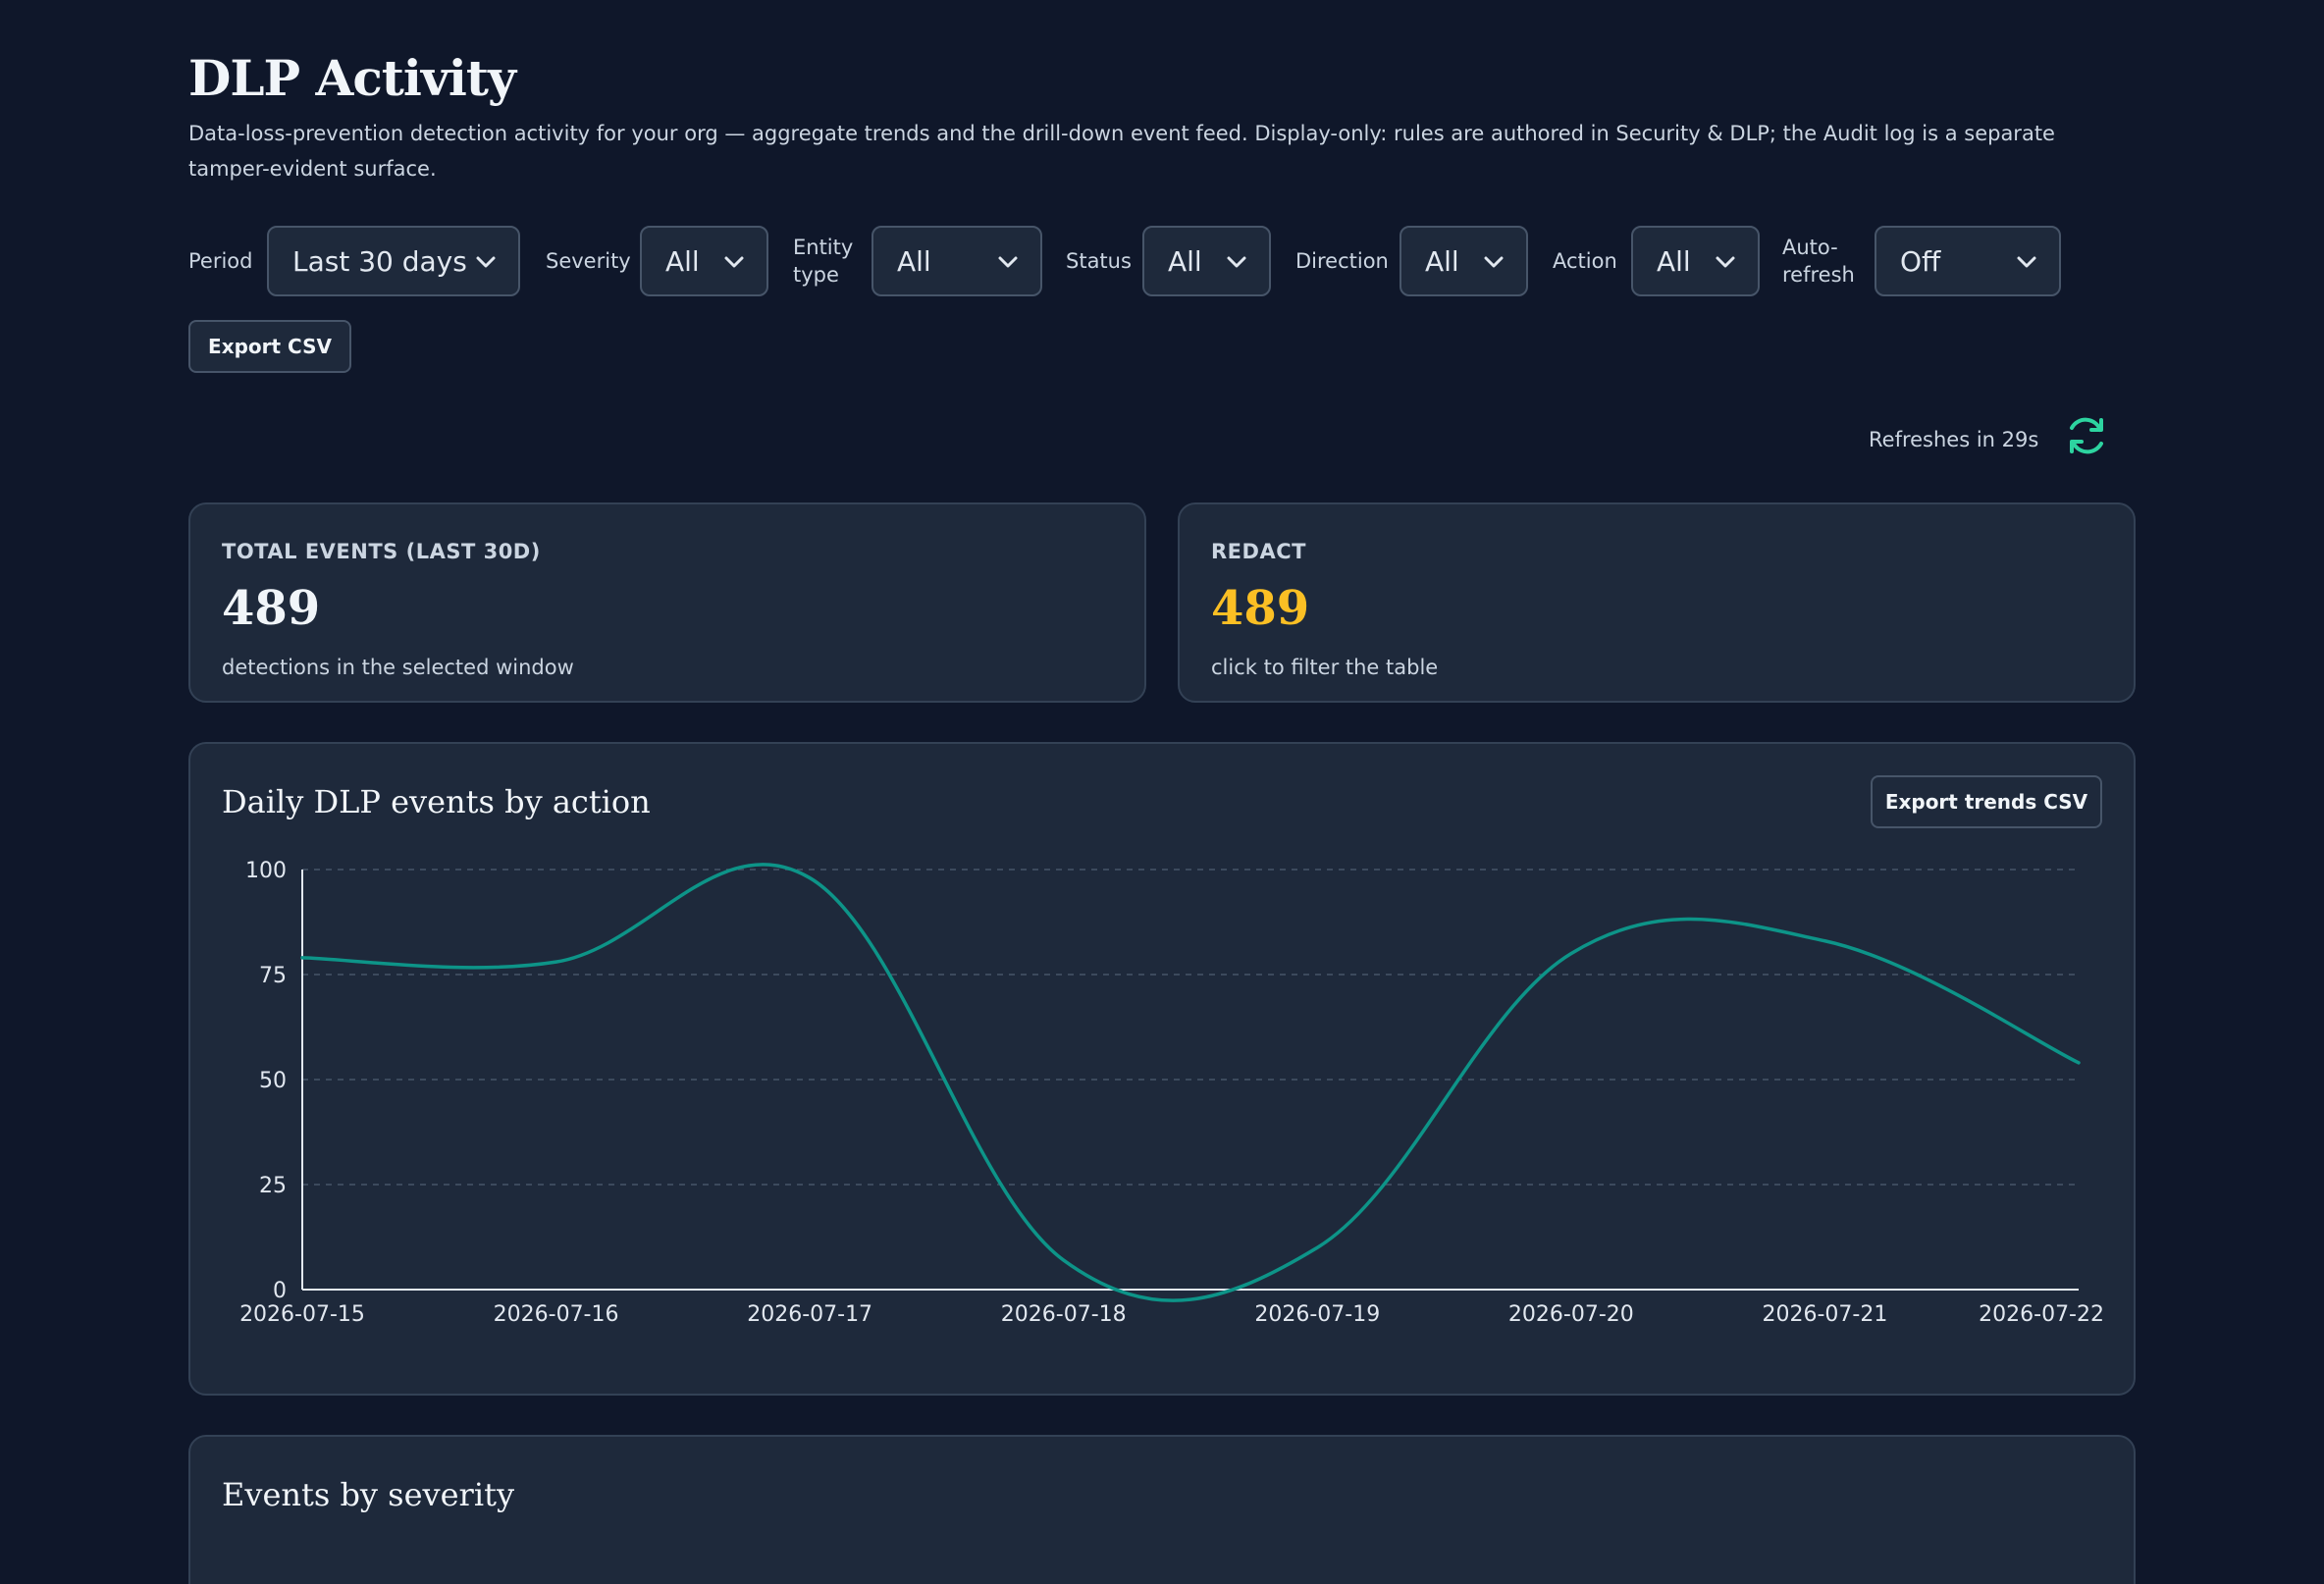  Describe the element at coordinates (273, 976) in the screenshot. I see `y-tick-label: 75` at that location.